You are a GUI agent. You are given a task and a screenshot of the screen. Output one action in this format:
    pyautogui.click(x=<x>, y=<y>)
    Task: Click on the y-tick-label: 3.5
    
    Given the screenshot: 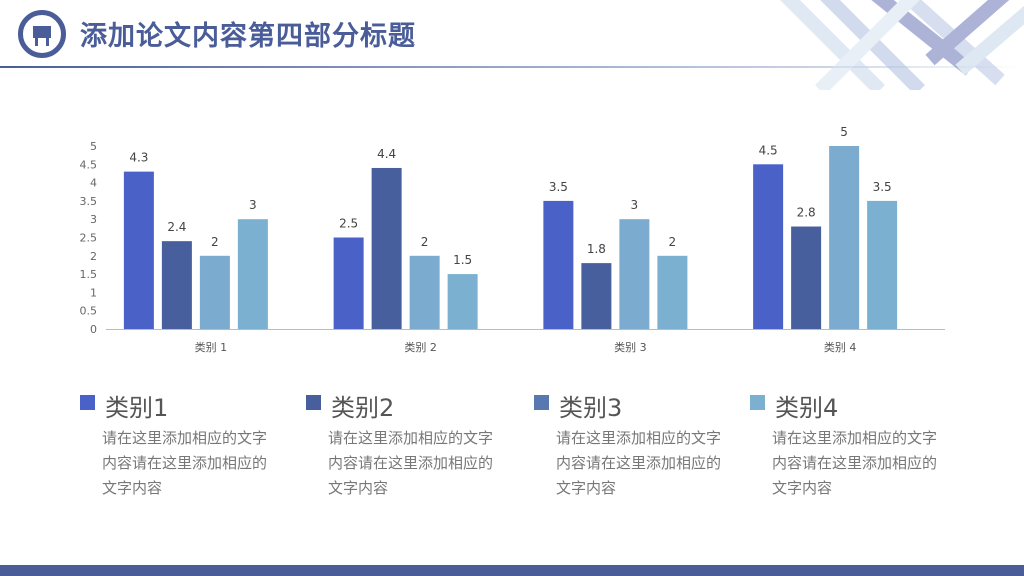 What is the action you would take?
    pyautogui.click(x=89, y=201)
    